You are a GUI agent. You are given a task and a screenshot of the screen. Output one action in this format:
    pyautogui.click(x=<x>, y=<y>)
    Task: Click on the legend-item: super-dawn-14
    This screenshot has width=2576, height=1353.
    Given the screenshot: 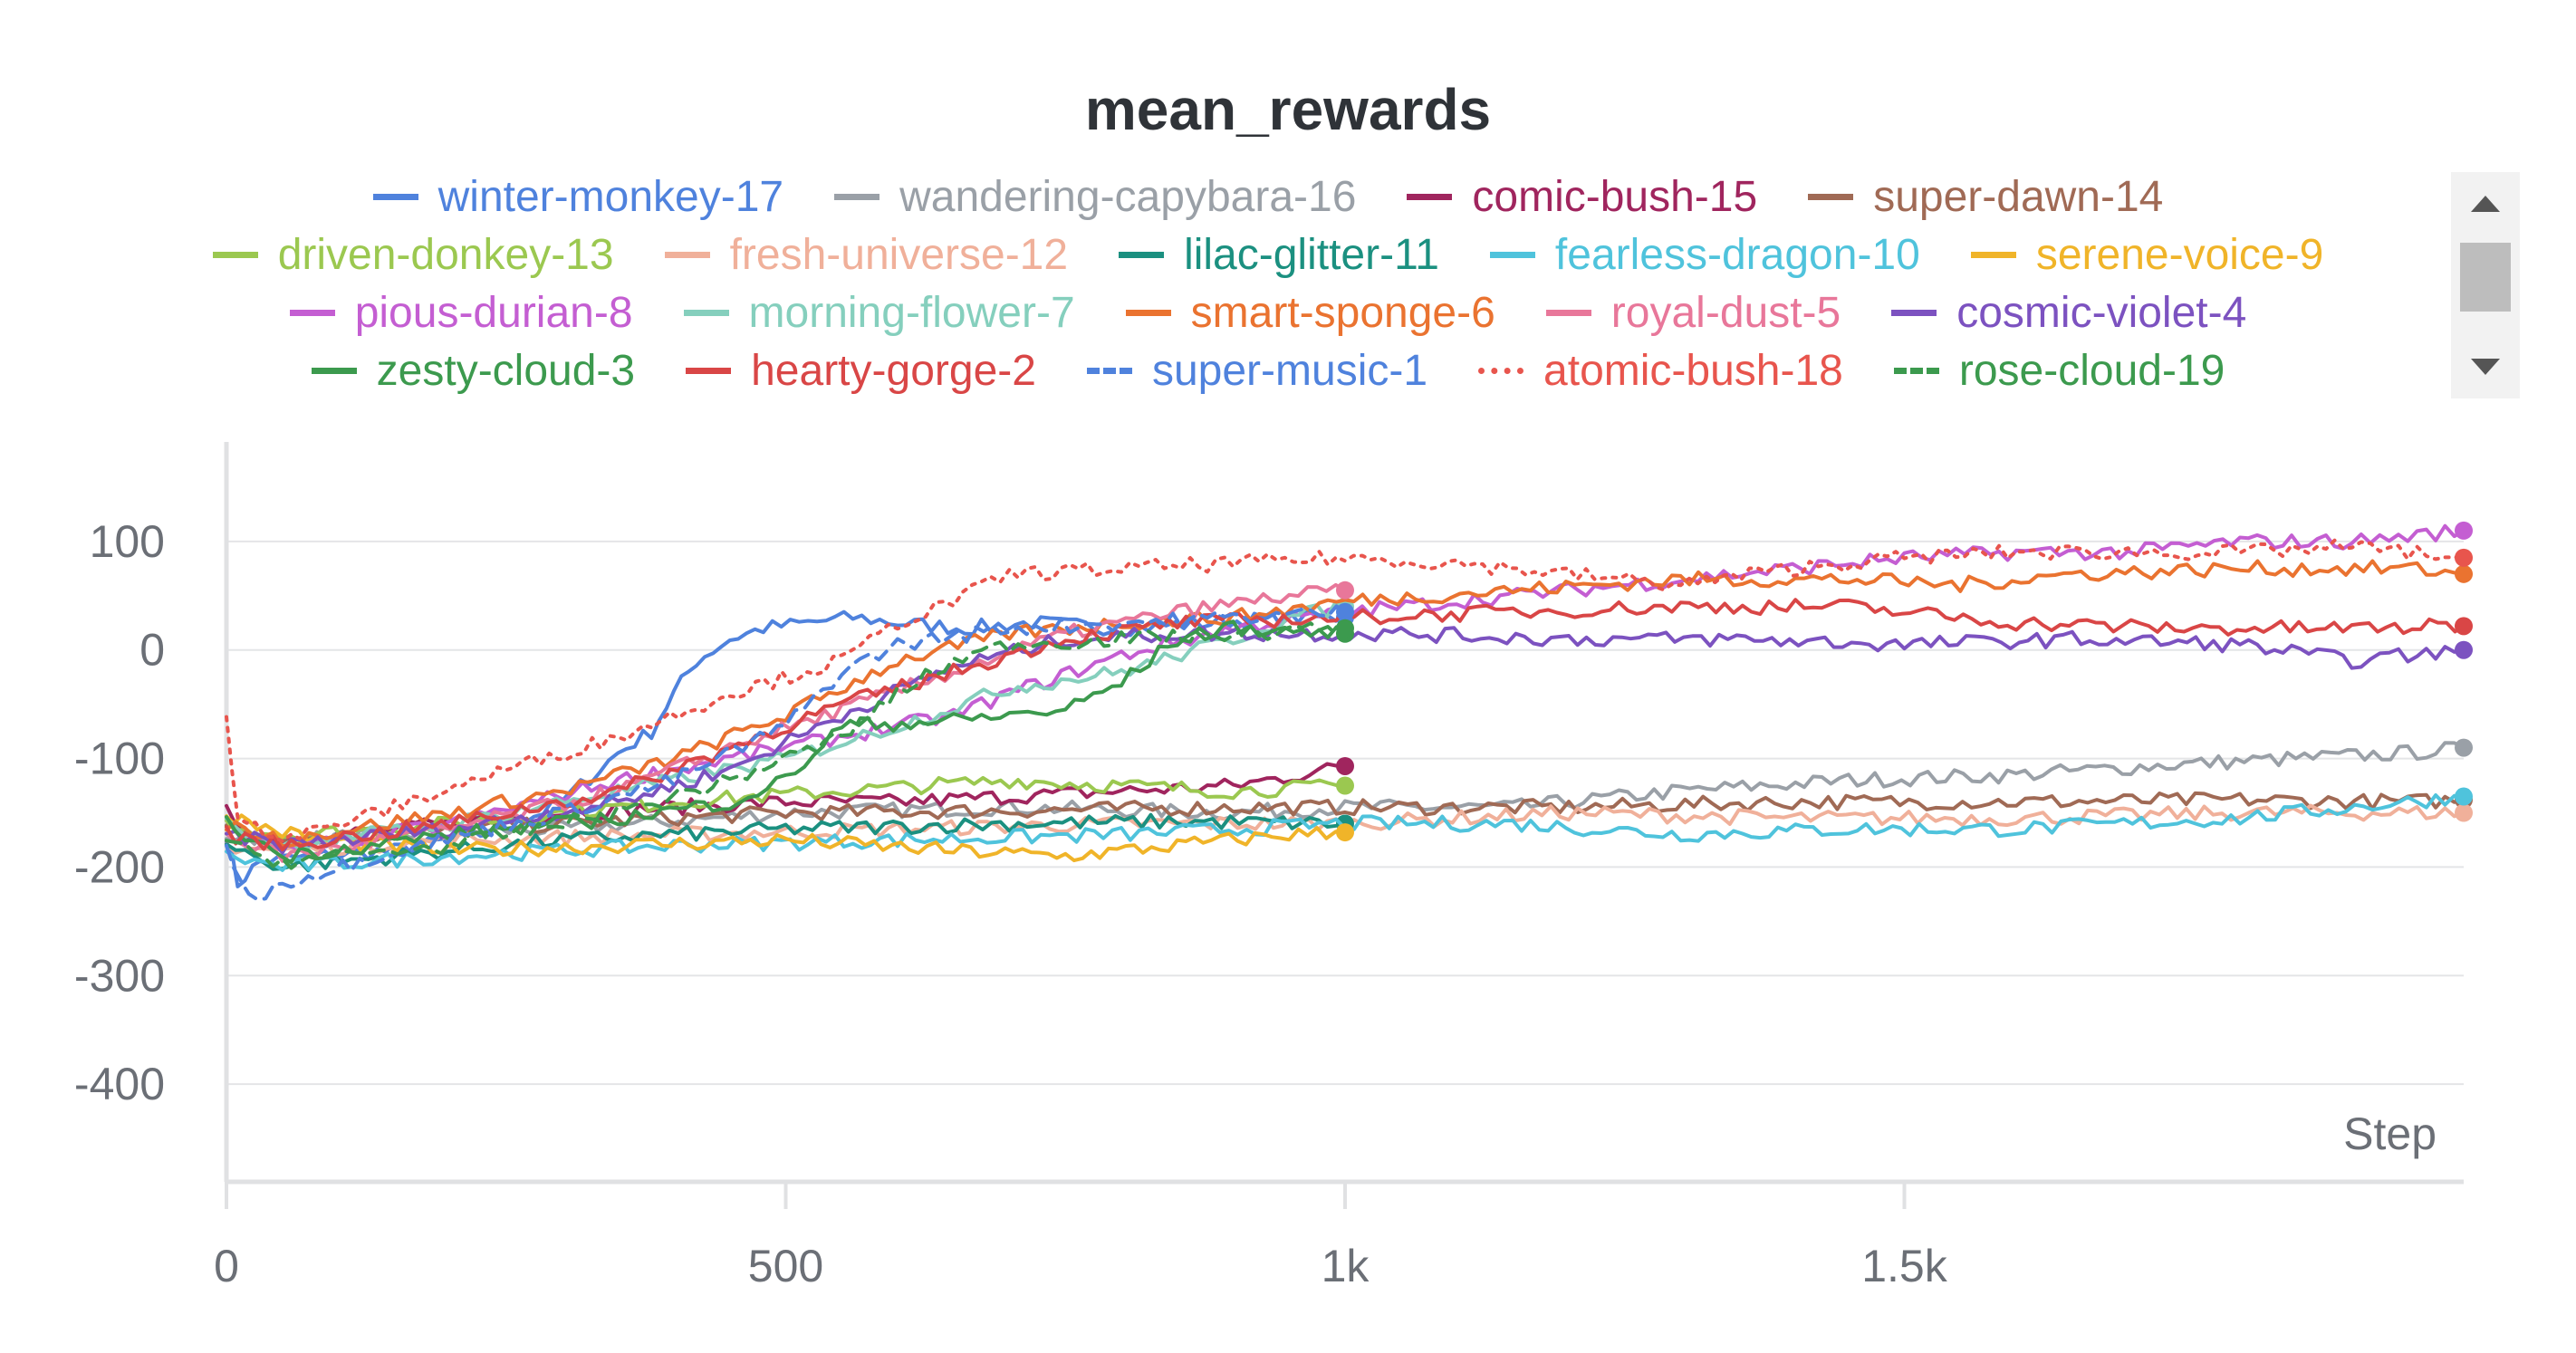 What is the action you would take?
    pyautogui.click(x=1985, y=197)
    